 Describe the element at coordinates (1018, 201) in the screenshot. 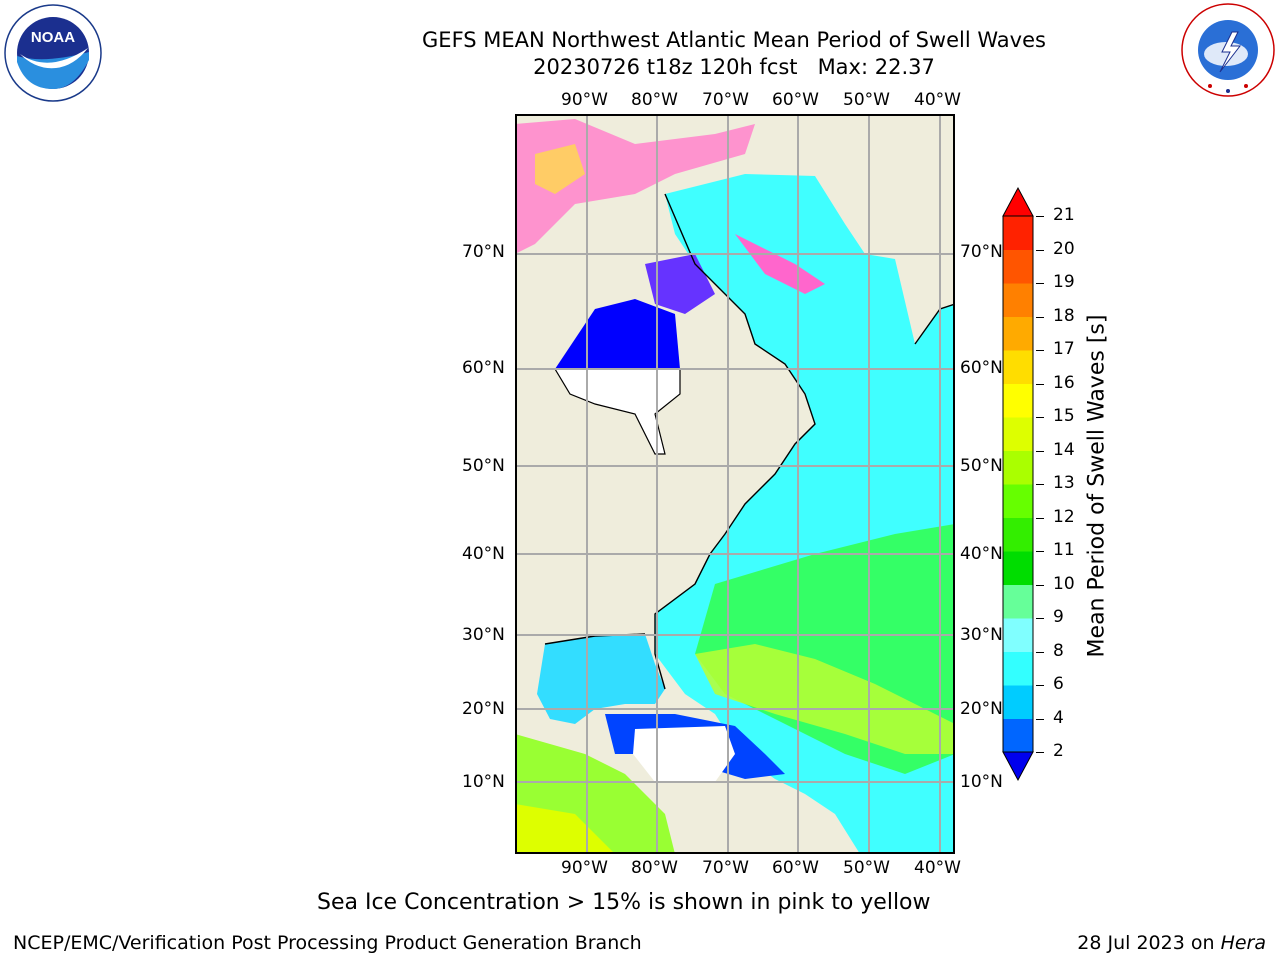

I see `colorbar-over-arrow` at that location.